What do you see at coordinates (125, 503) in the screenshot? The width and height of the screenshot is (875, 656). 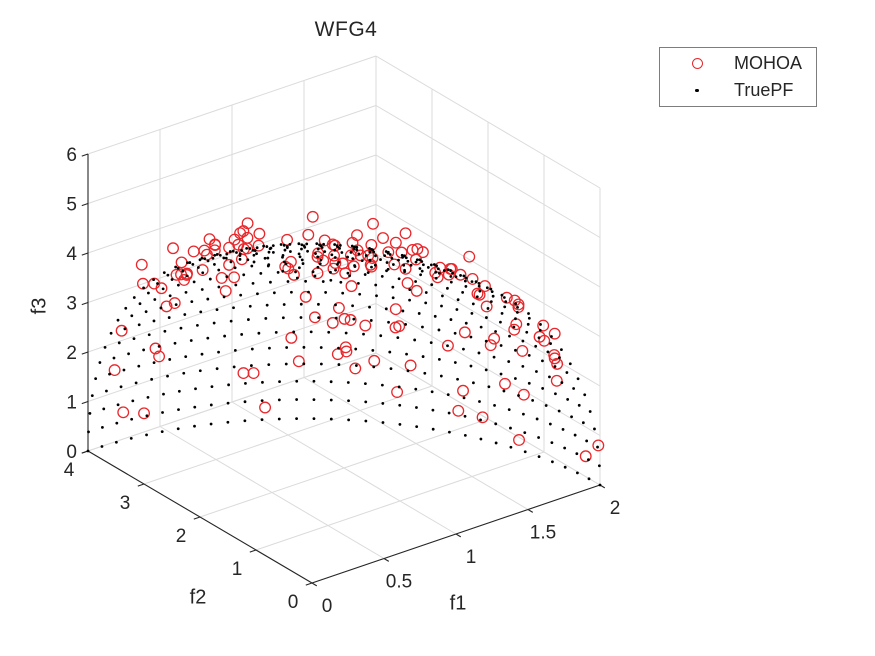 I see `tick-label: 3` at bounding box center [125, 503].